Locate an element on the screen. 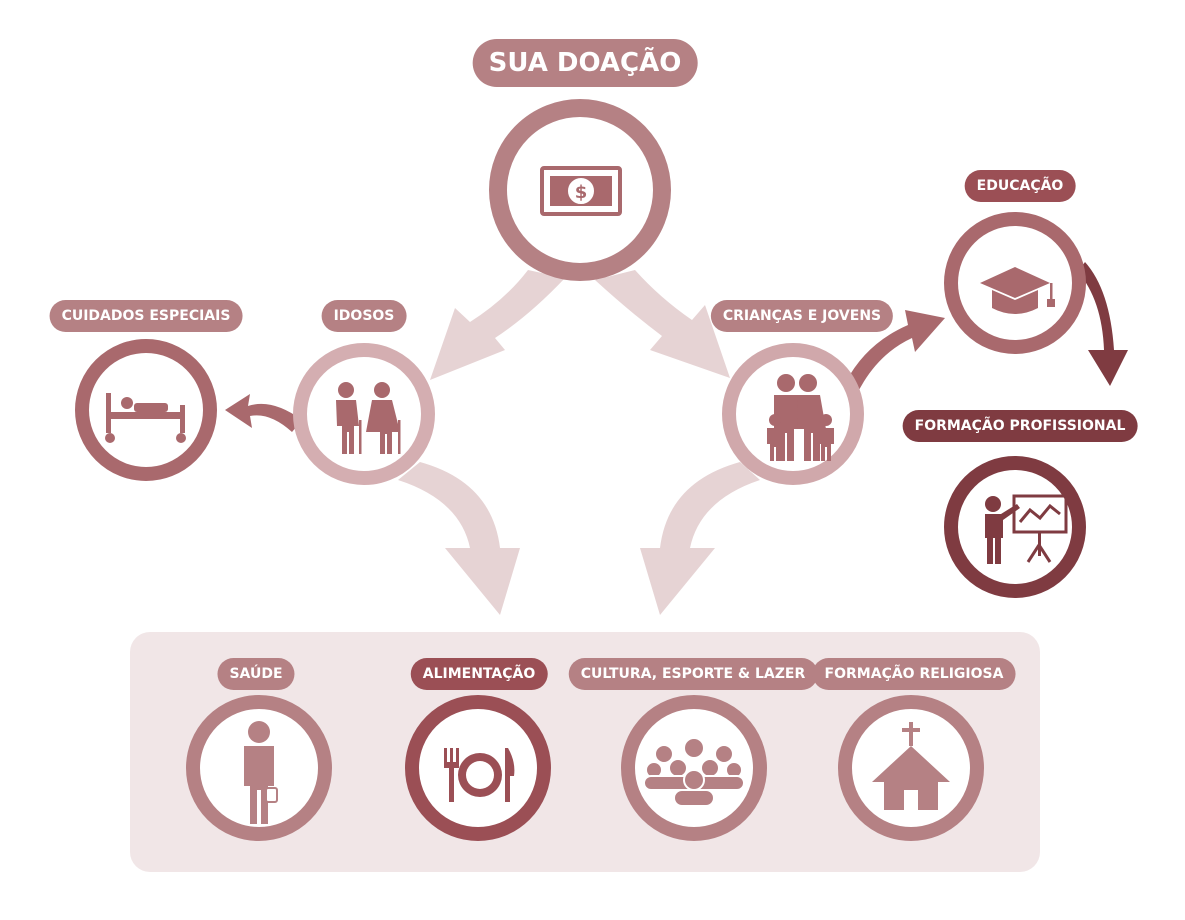  label-criancas-jovens: CRIANÇAS E JOVENS is located at coordinates (802, 316).